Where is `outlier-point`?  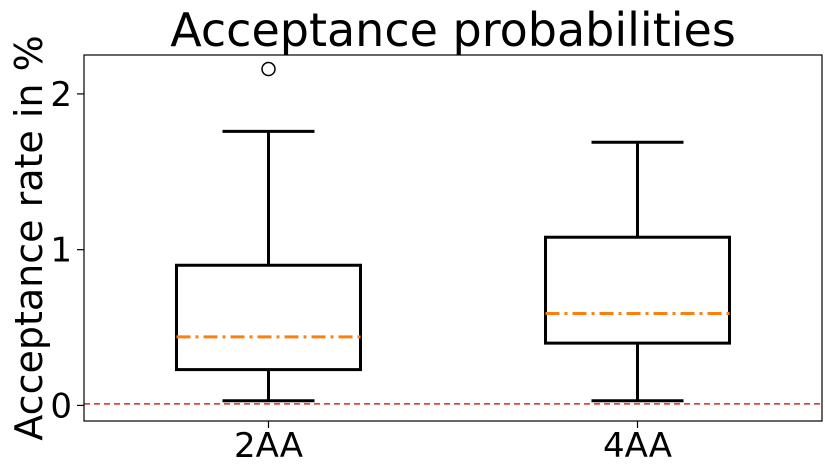
outlier-point is located at coordinates (268, 69).